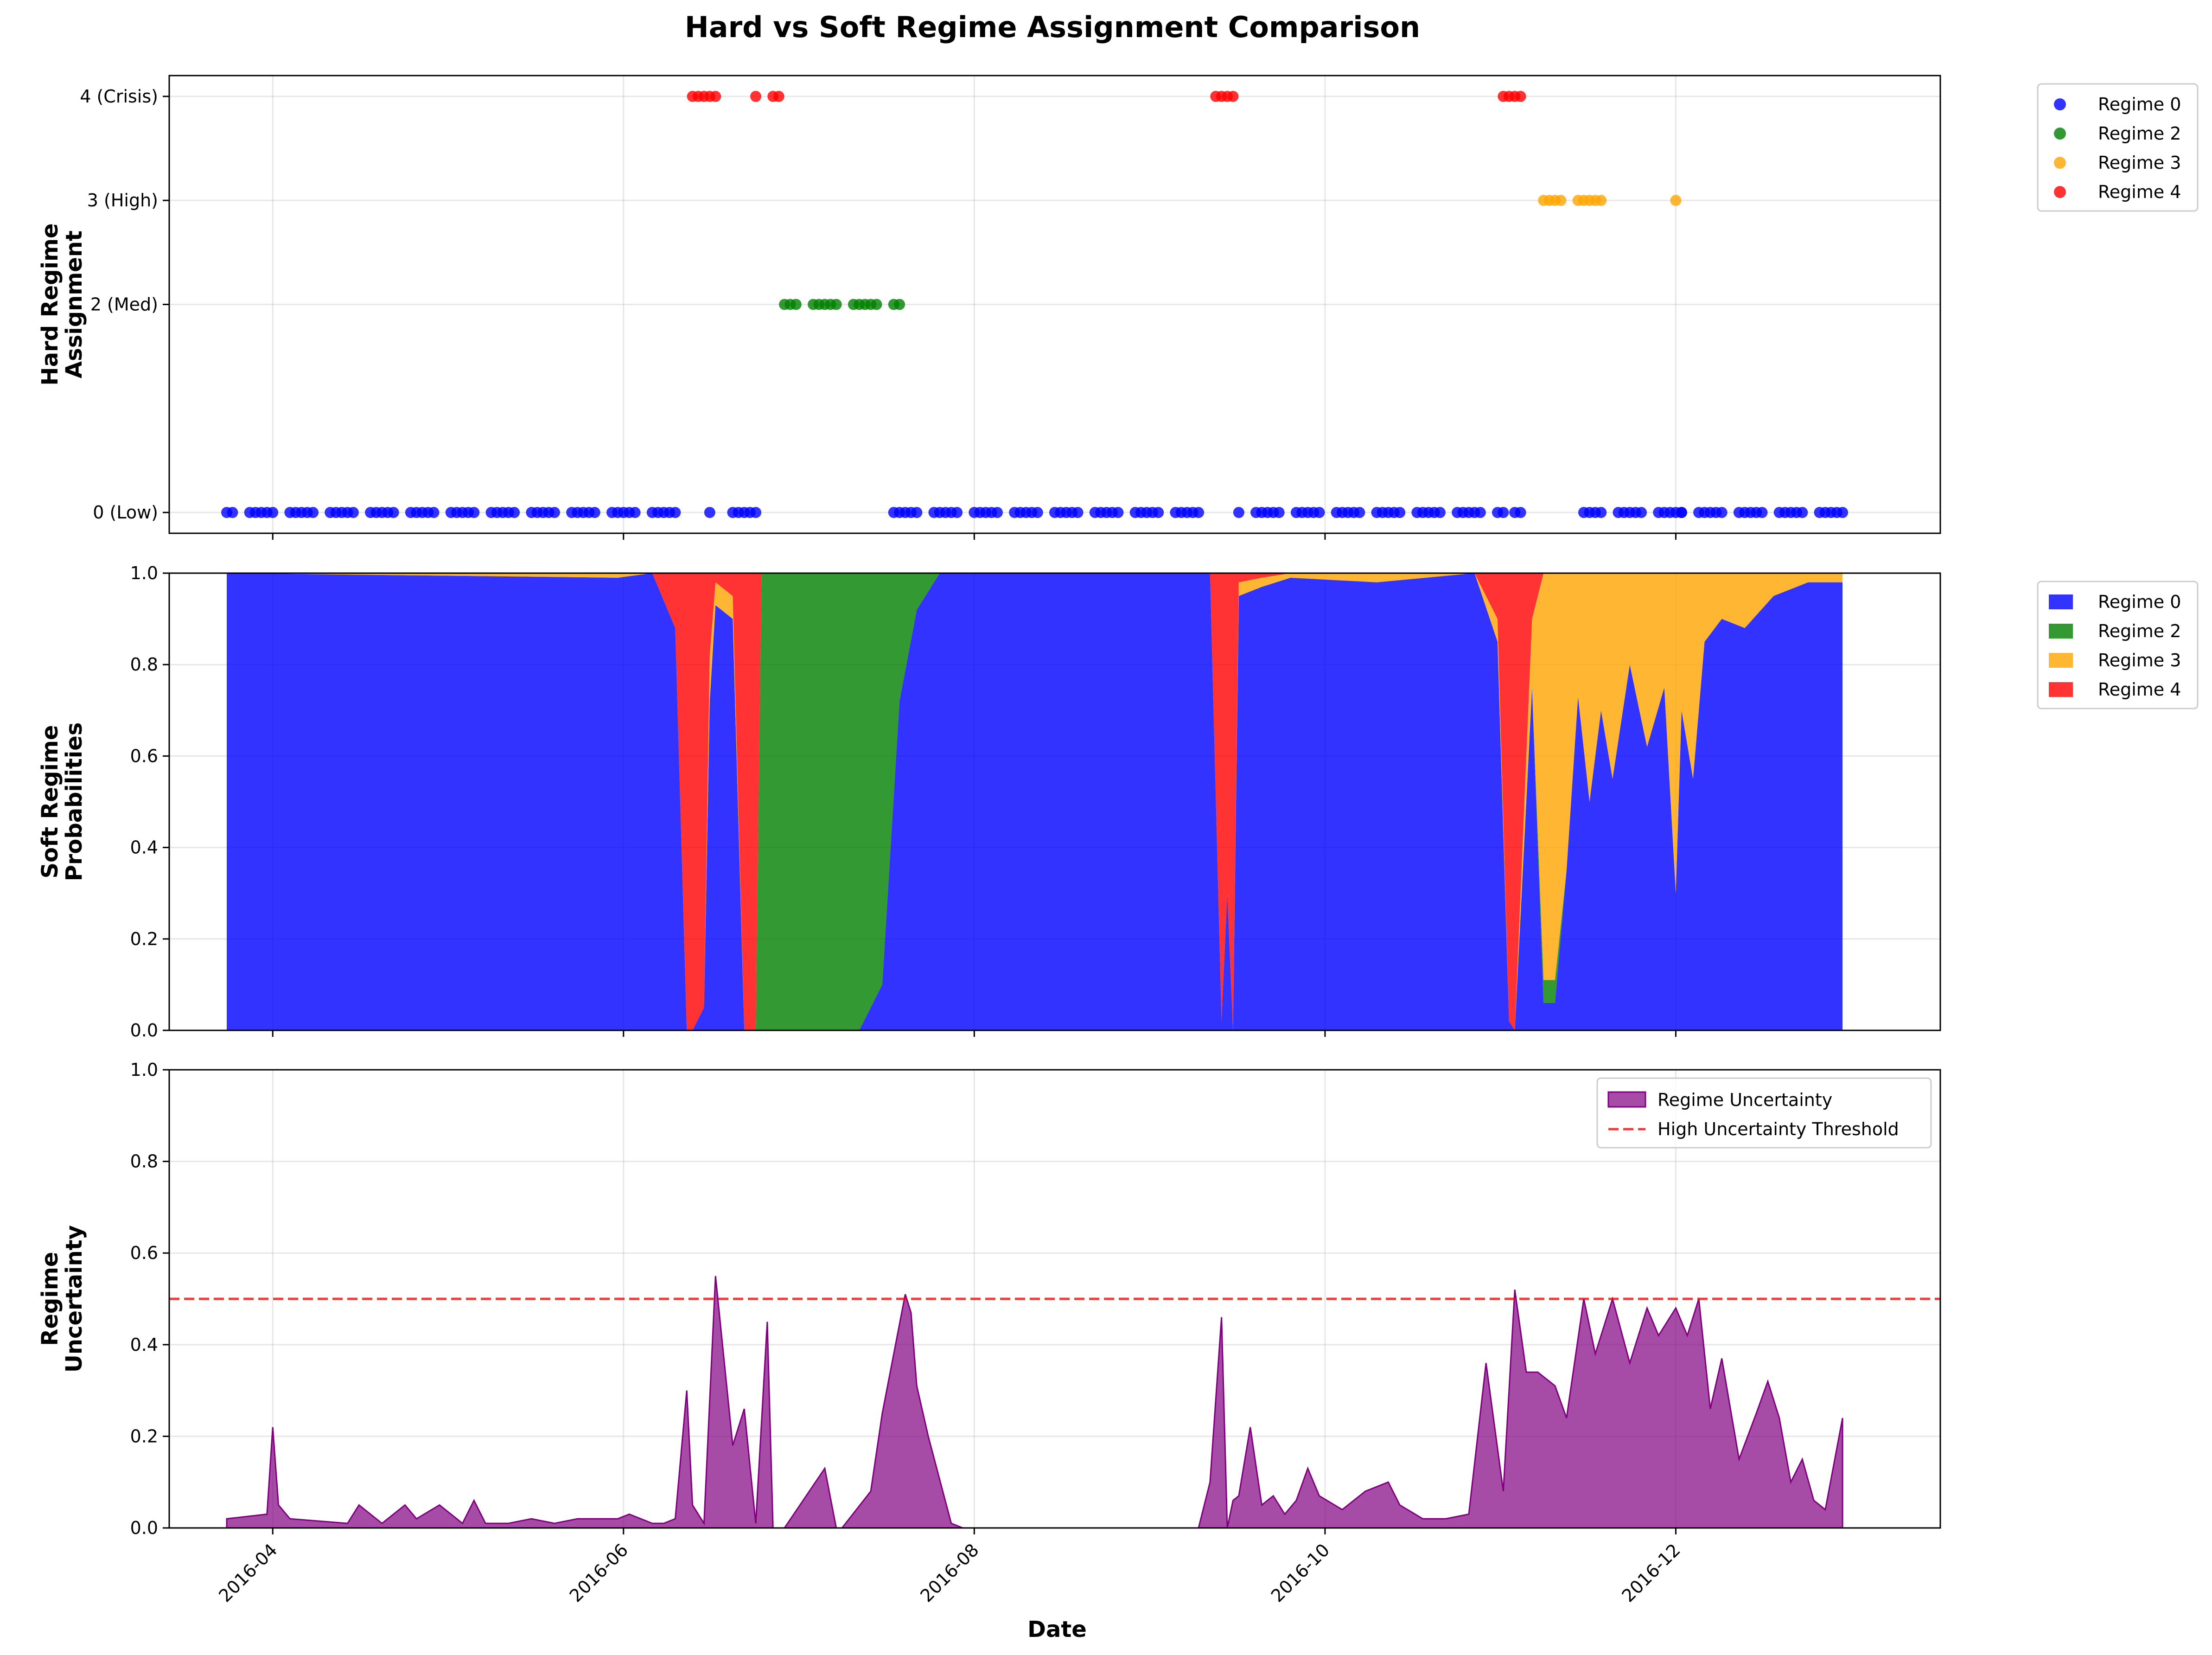 This screenshot has height=1655, width=2212. Describe the element at coordinates (74, 304) in the screenshot. I see `y-axis-label-line: Assignment` at that location.